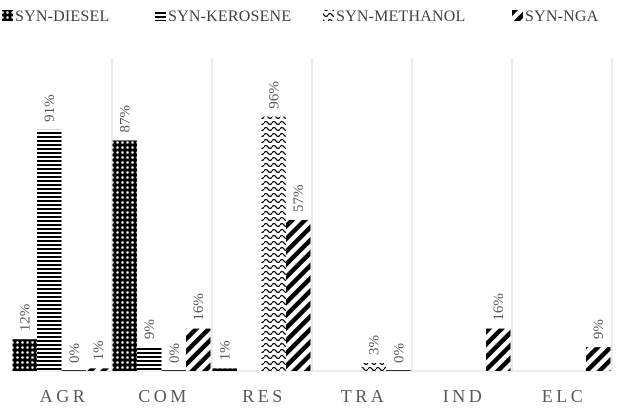  Describe the element at coordinates (464, 396) in the screenshot. I see `x-tick-label-ind: IND` at that location.